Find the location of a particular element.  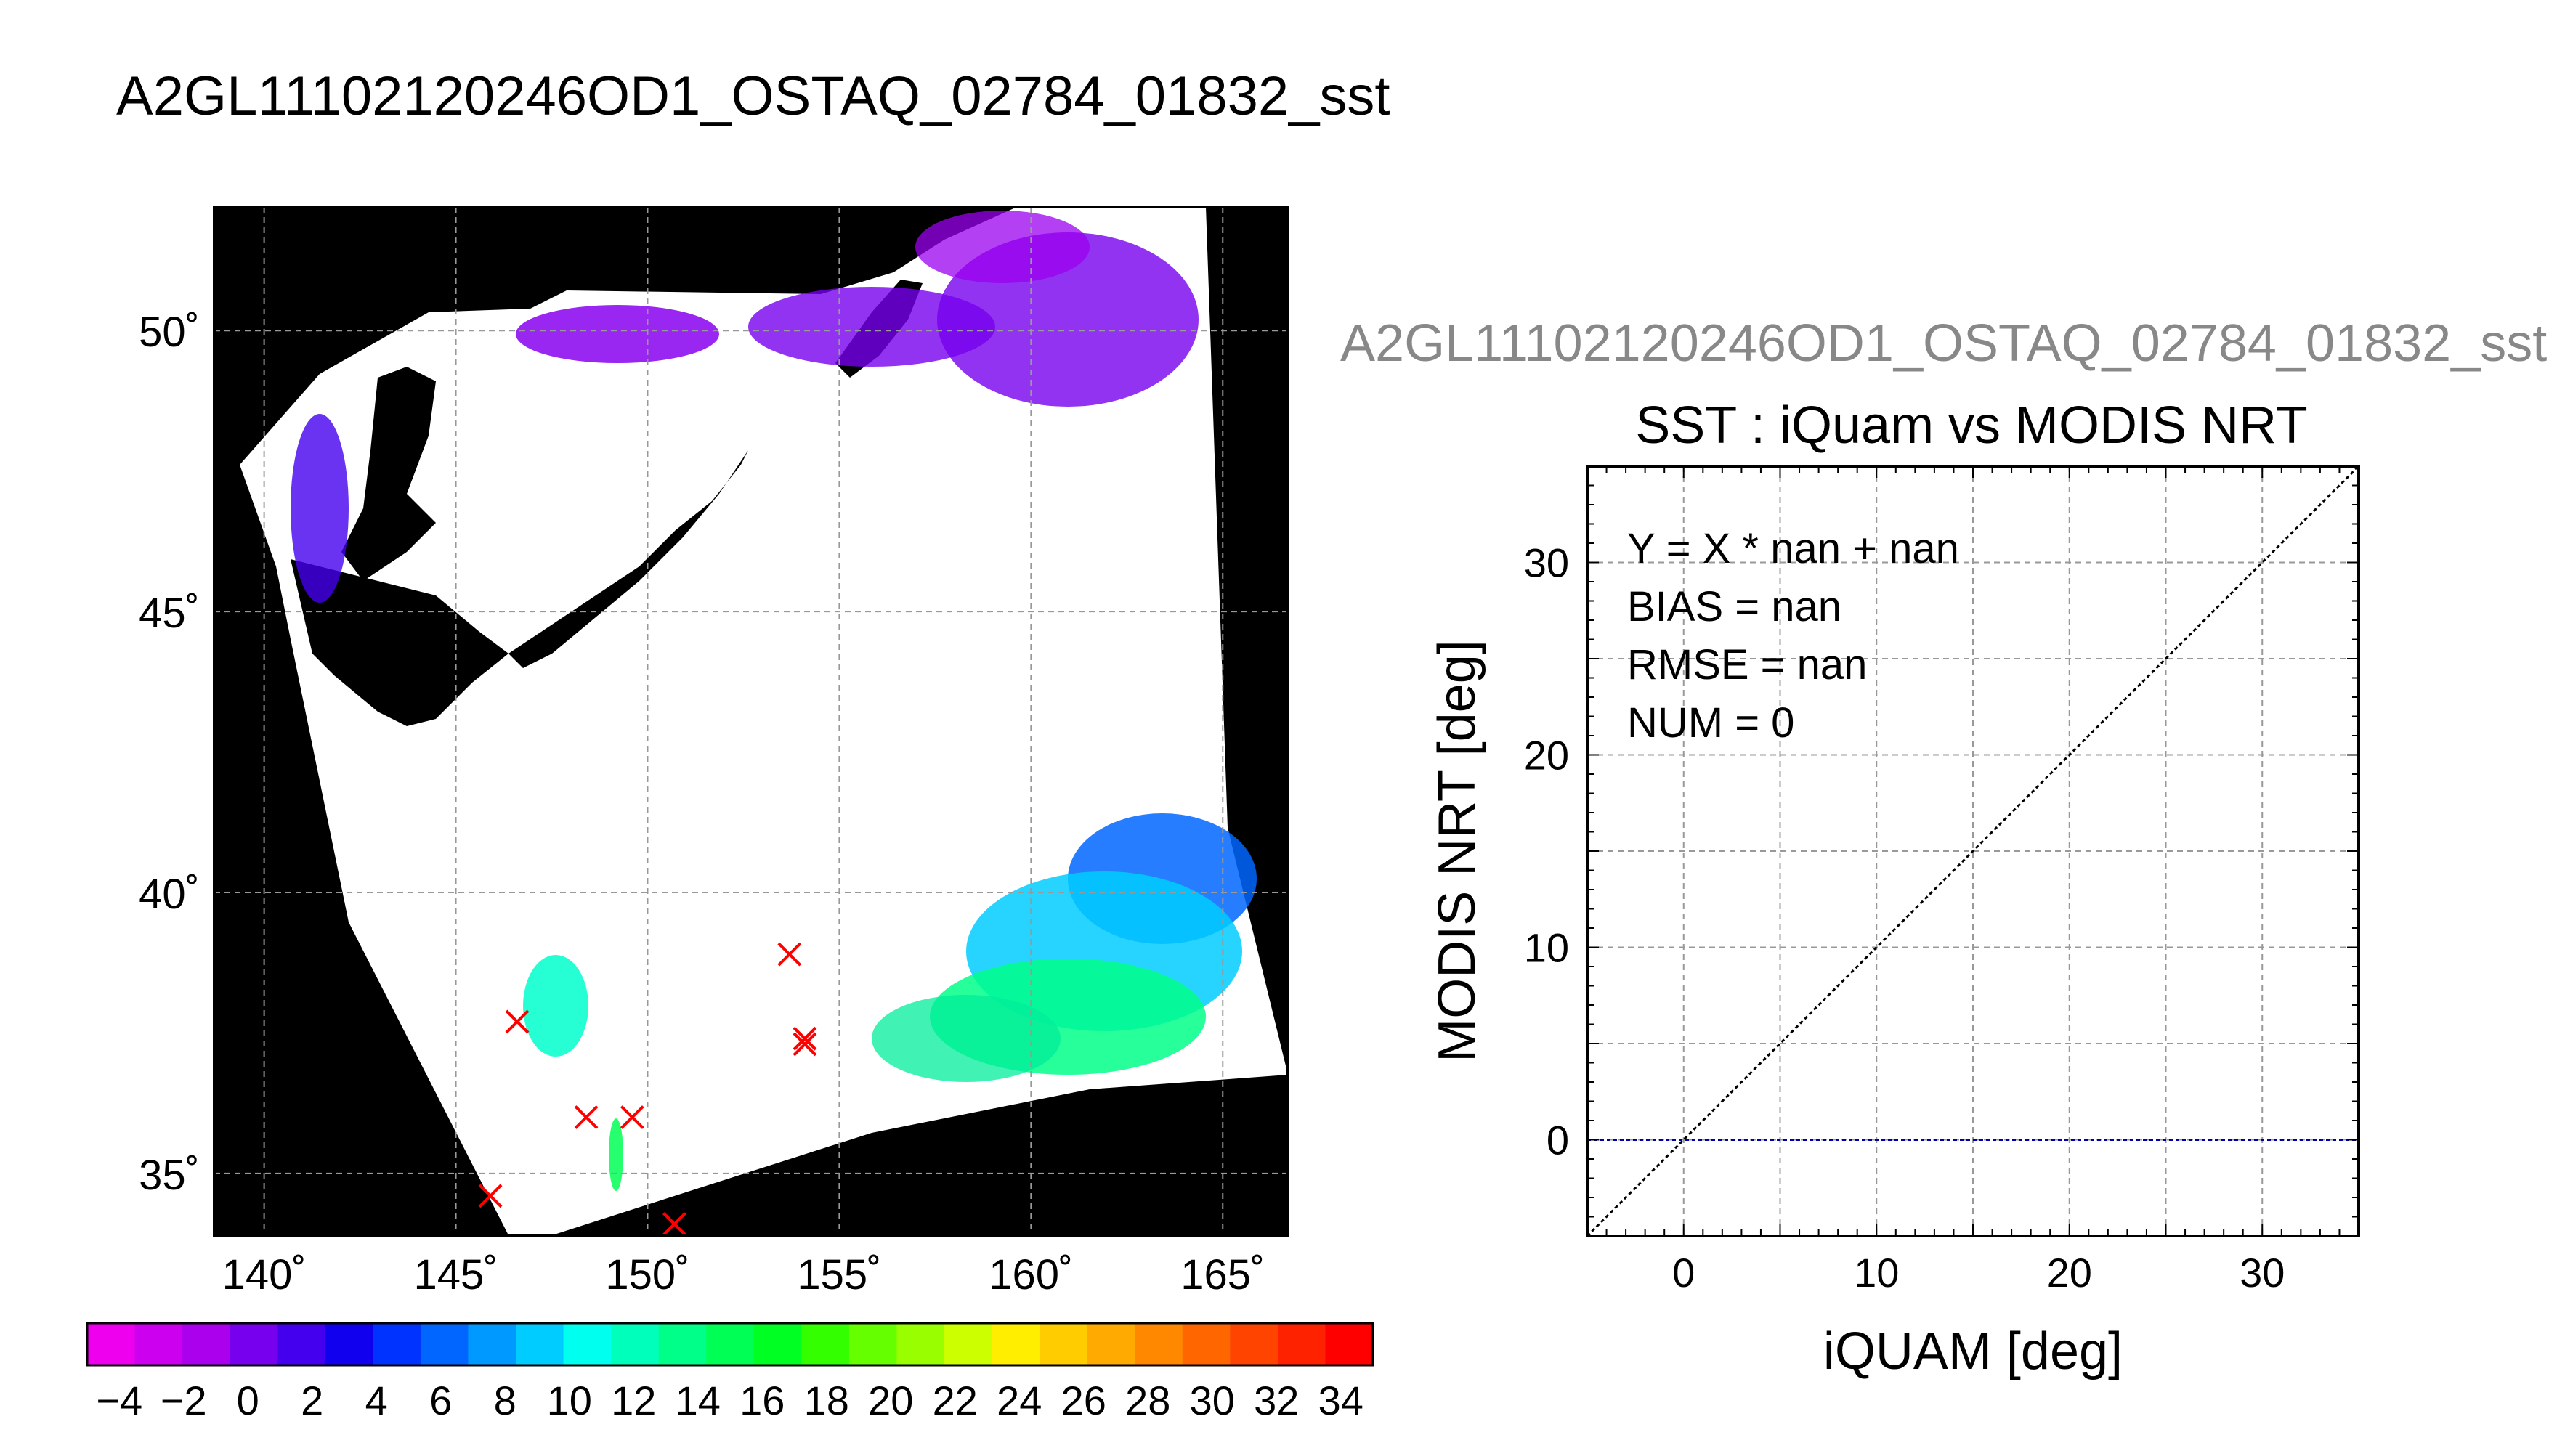

colorbar-tick-label: 34 is located at coordinates (1341, 1401).